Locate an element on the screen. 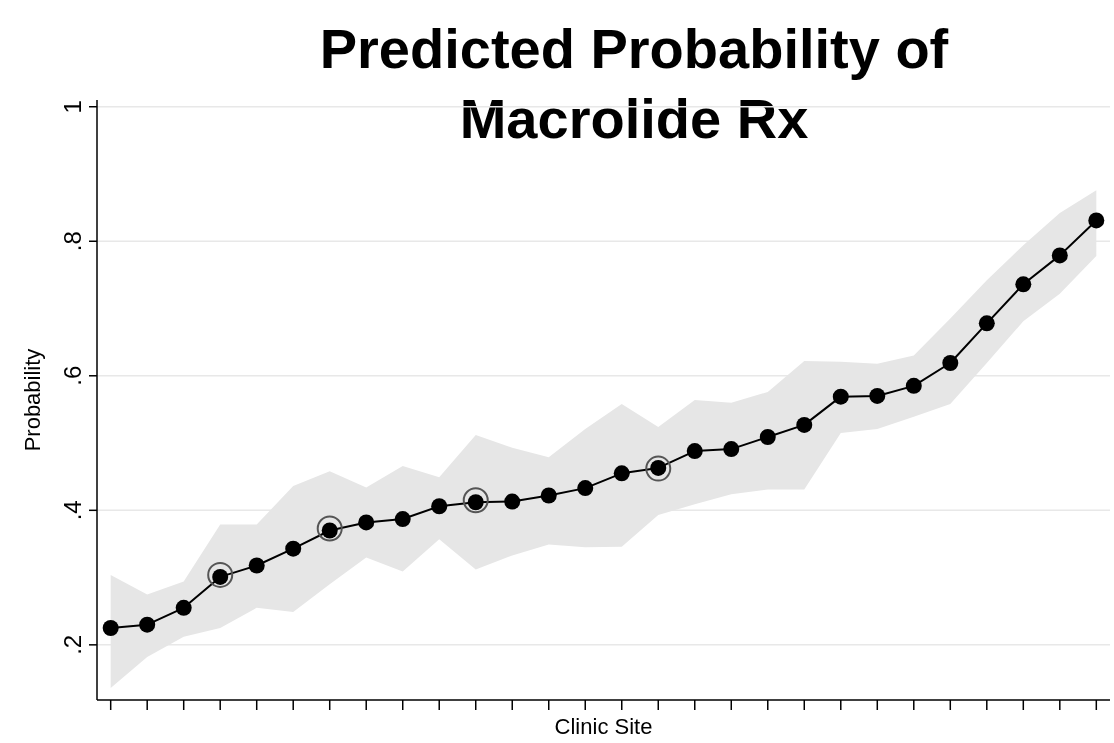 This screenshot has height=743, width=1114. y-tick-label: .2 is located at coordinates (72, 644).